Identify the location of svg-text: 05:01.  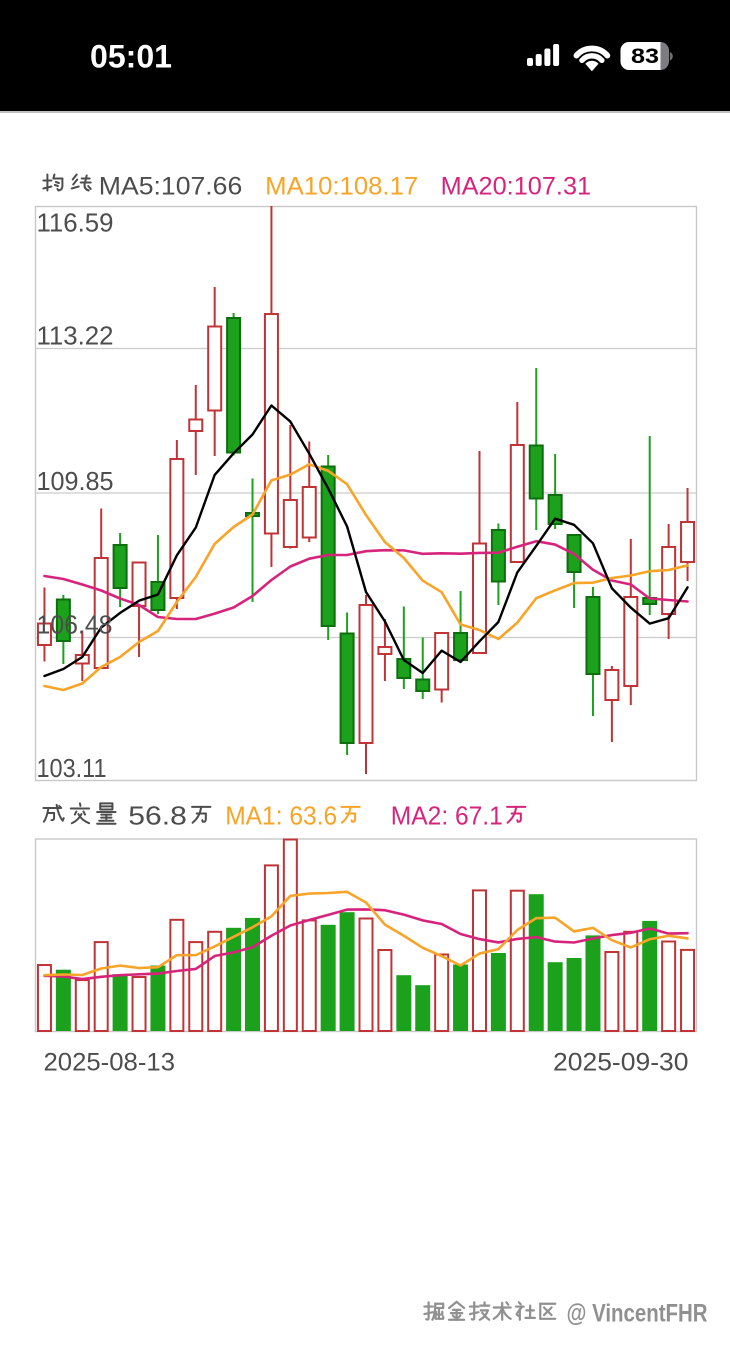
(131, 57).